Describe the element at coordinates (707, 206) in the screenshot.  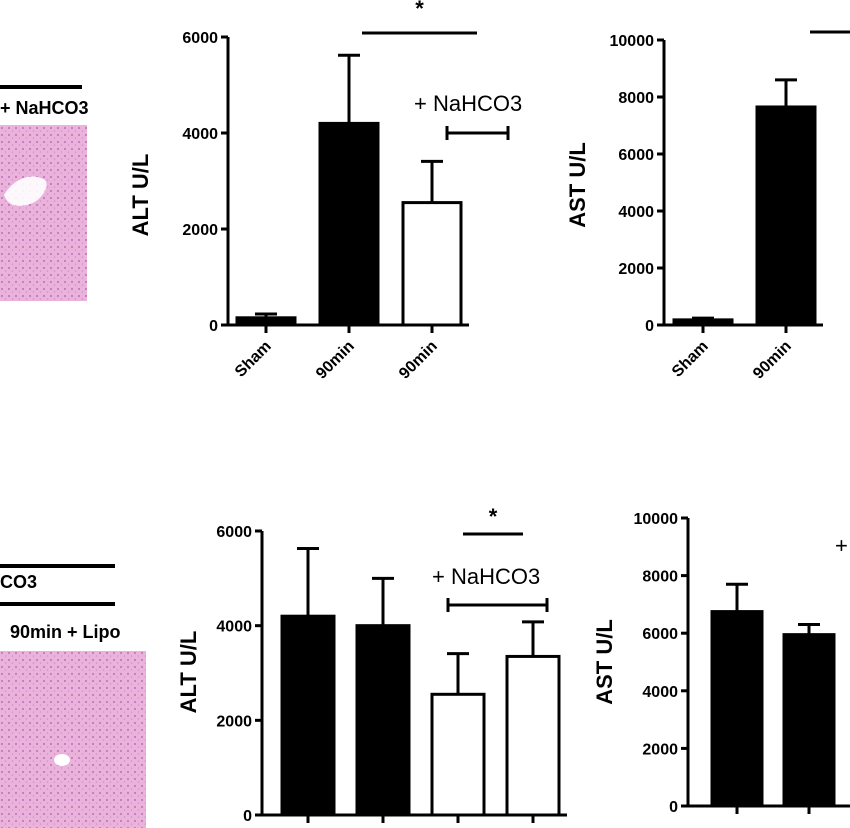
I see `ast-chart-top: 0 2000 4000 6000 8000 10000 AST U/L Sham 90min` at that location.